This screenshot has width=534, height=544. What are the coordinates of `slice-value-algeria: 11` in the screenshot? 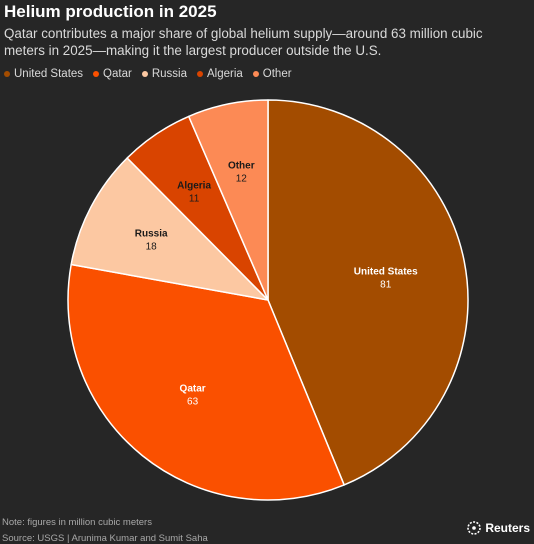 It's located at (194, 199).